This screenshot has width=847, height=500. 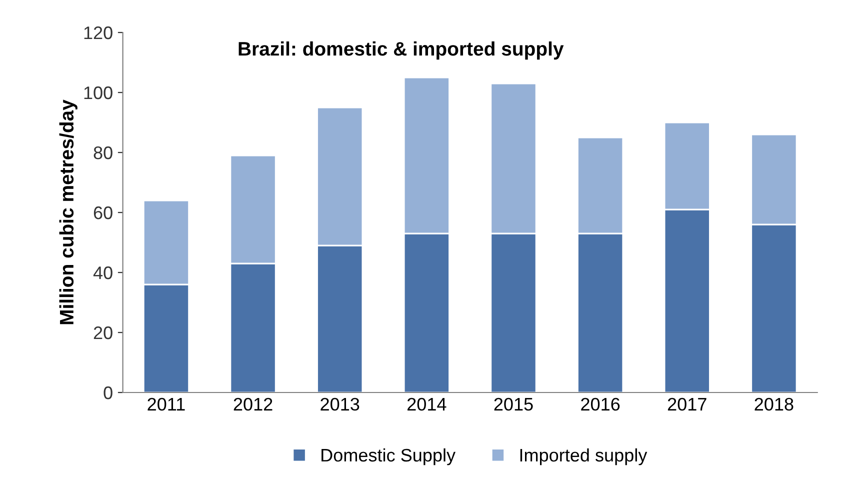 I want to click on x-tick-label: 2011, so click(x=166, y=404).